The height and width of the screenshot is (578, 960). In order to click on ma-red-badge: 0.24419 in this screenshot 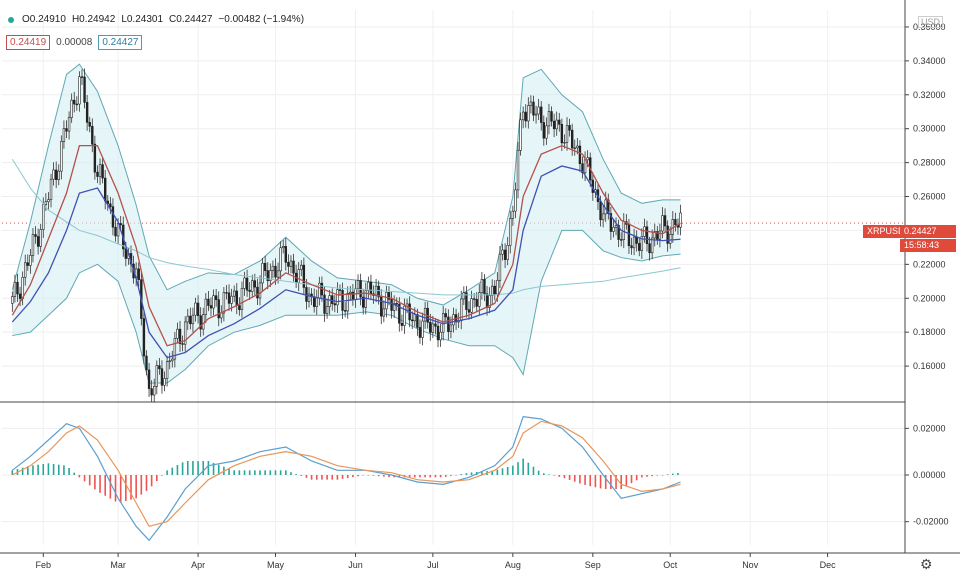, I will do `click(28, 42)`.